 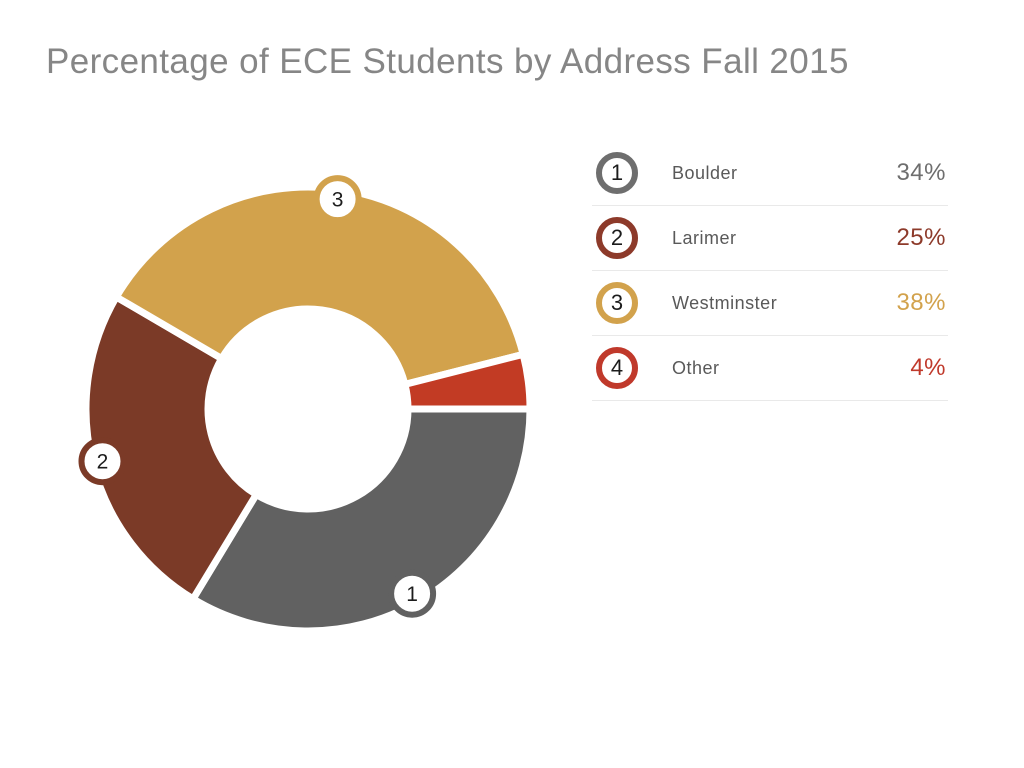 I want to click on legend-value: 4%, so click(x=928, y=367).